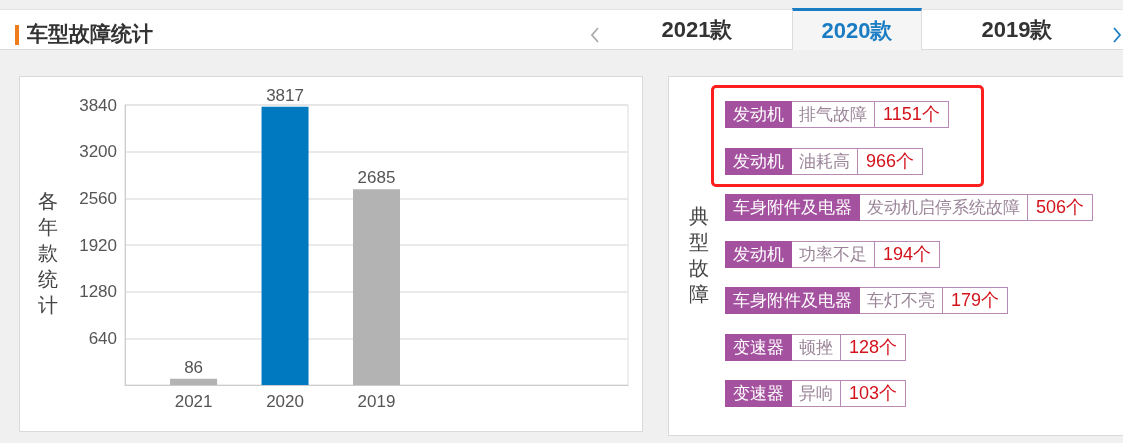  What do you see at coordinates (98, 152) in the screenshot?
I see `y-tick-label: 3200` at bounding box center [98, 152].